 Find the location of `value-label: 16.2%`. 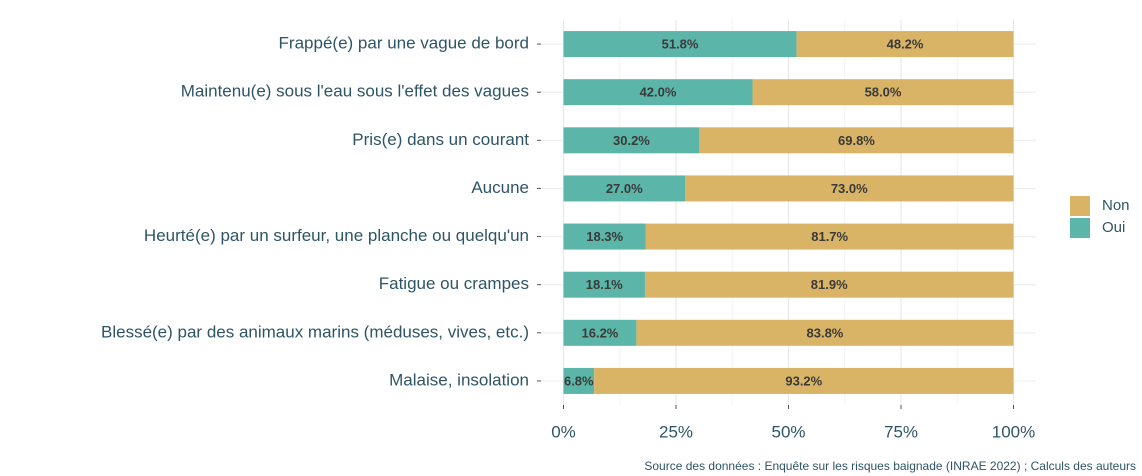

value-label: 16.2% is located at coordinates (600, 332).